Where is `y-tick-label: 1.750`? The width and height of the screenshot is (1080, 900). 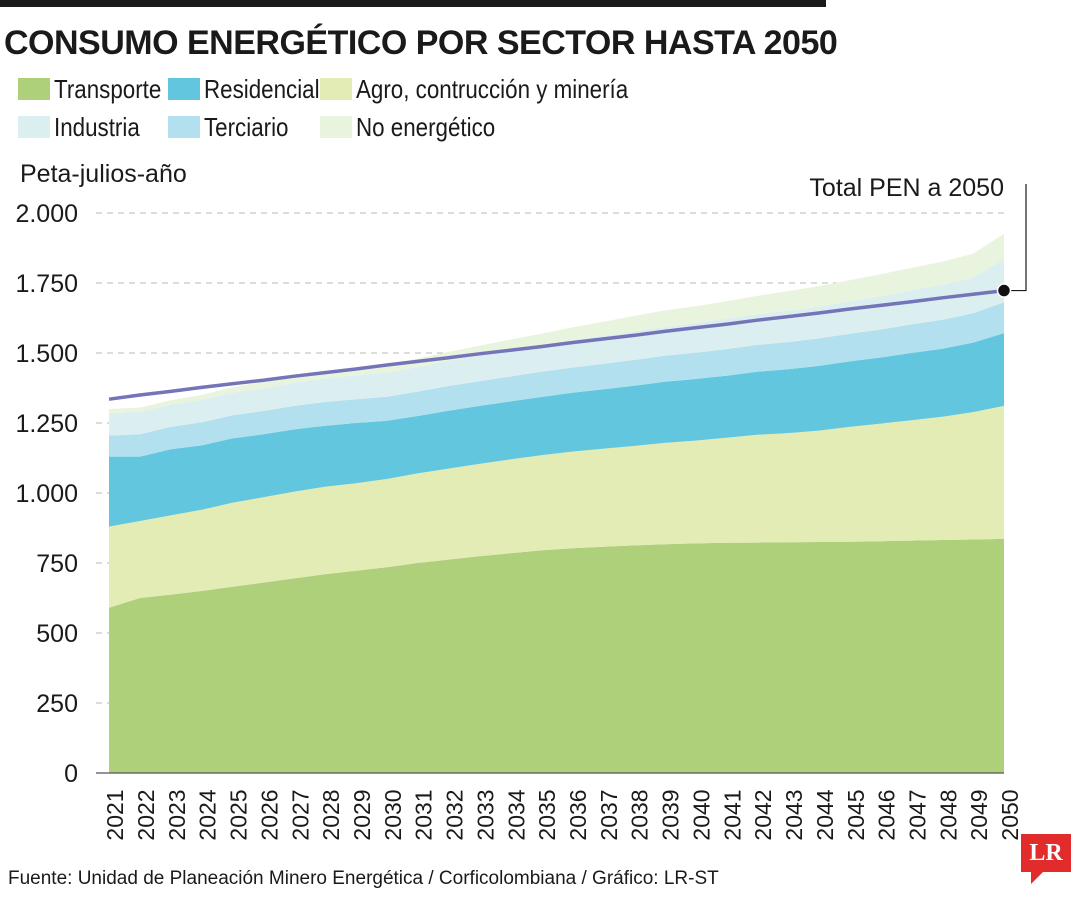
y-tick-label: 1.750 is located at coordinates (46, 284).